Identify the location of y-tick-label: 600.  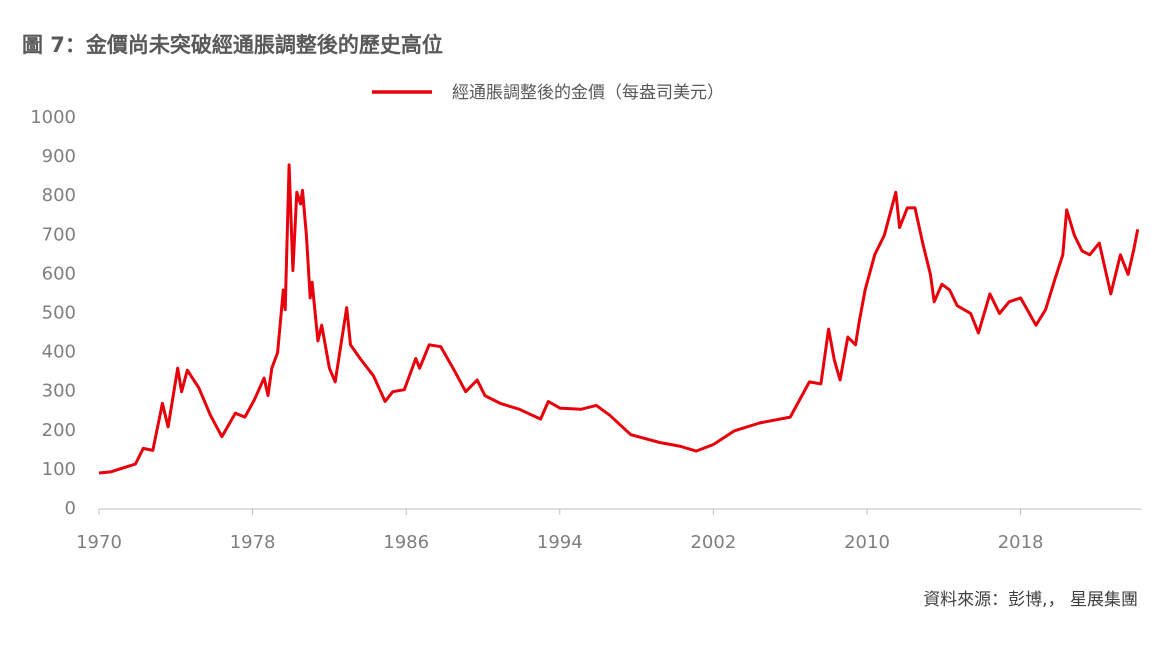
(59, 273).